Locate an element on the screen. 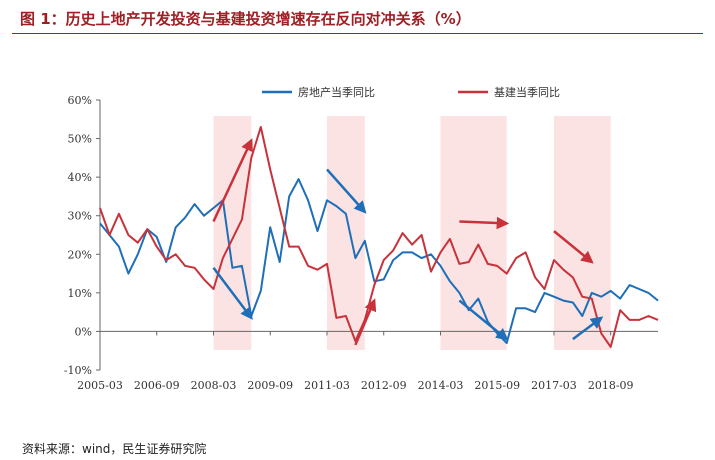  y-tick-label: 50% is located at coordinates (80, 139).